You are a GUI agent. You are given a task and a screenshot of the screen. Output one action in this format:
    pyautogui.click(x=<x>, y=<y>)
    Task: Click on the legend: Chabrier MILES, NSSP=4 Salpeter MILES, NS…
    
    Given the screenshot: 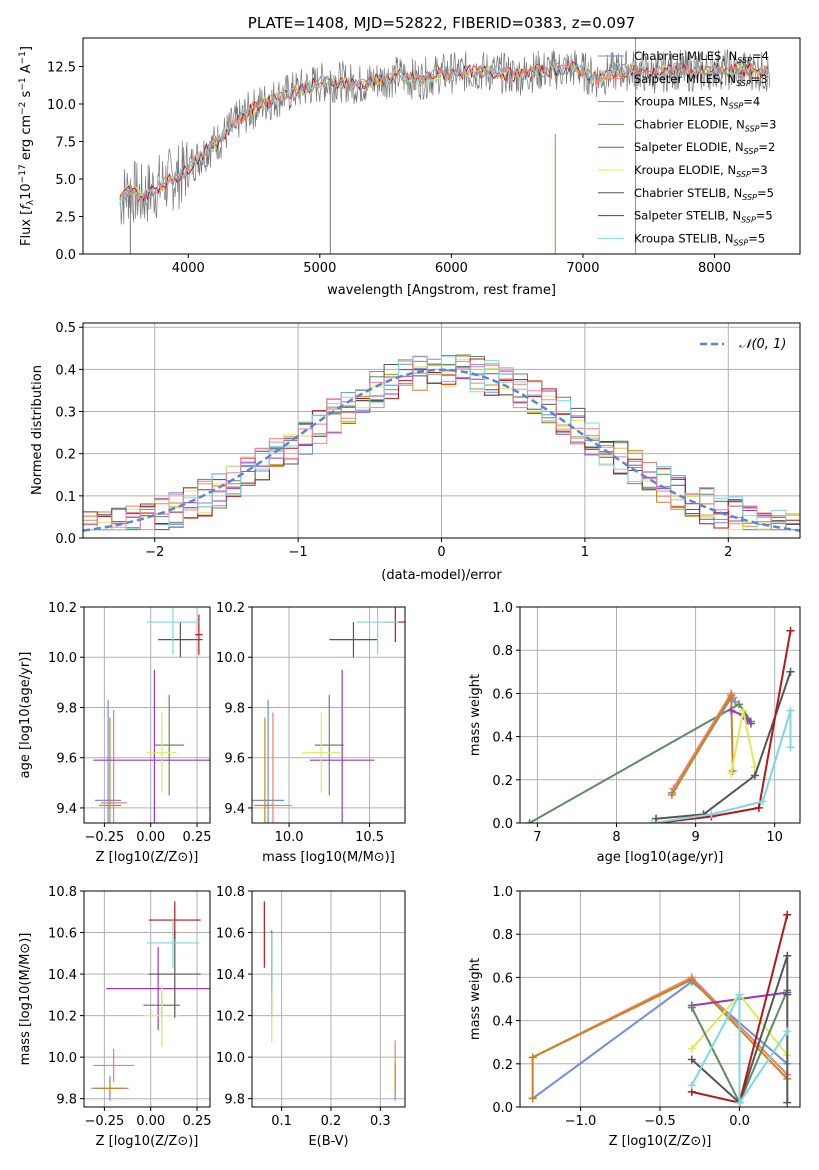 What is the action you would take?
    pyautogui.click(x=687, y=148)
    